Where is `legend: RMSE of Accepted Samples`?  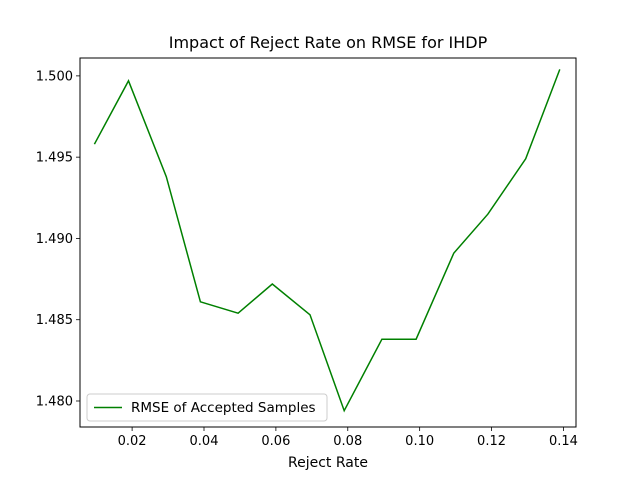 legend: RMSE of Accepted Samples is located at coordinates (207, 407).